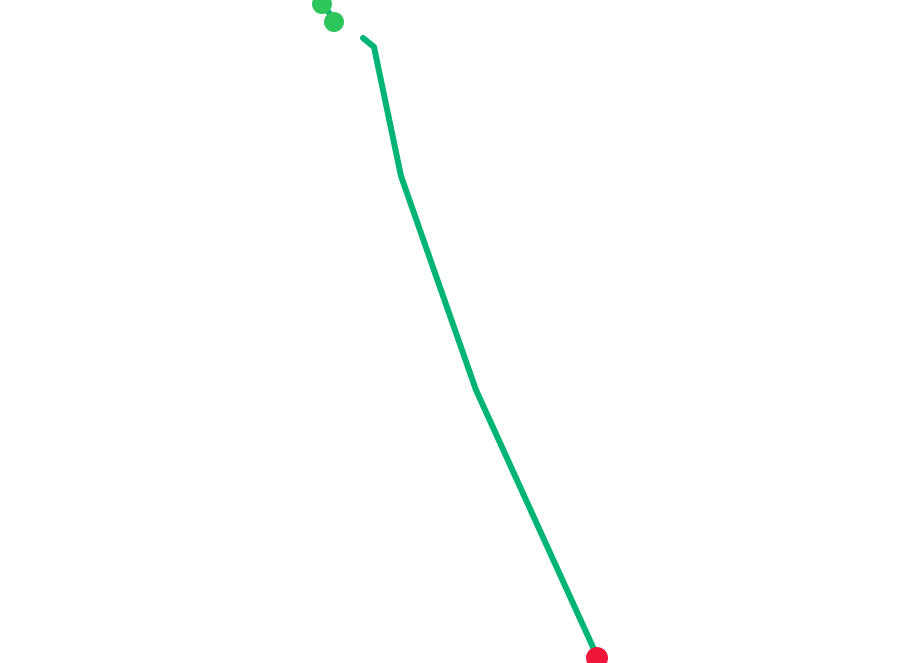 The image size is (921, 663). What do you see at coordinates (597, 655) in the screenshot?
I see `end-marker` at bounding box center [597, 655].